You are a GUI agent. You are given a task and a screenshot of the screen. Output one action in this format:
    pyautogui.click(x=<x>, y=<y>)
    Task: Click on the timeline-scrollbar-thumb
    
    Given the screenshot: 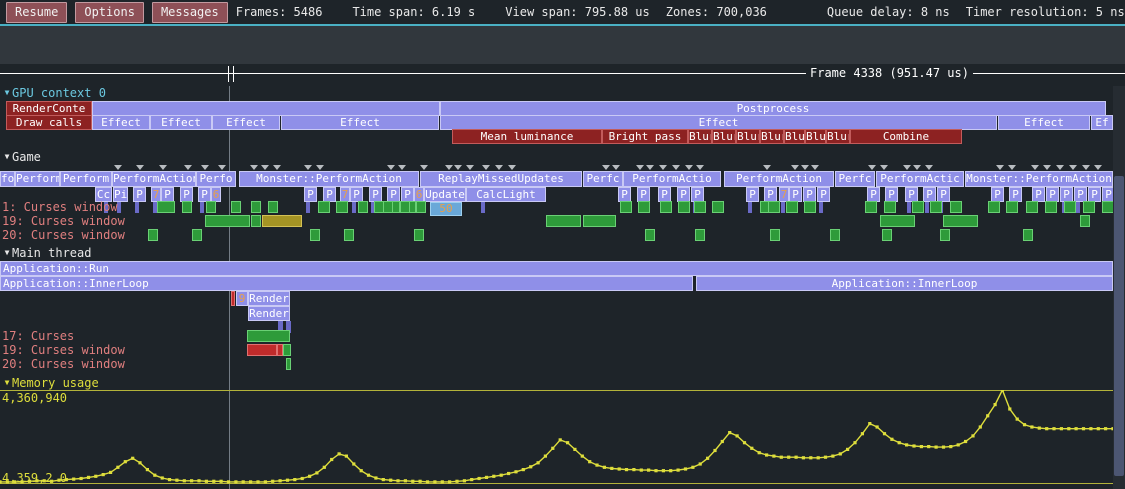 What is the action you would take?
    pyautogui.click(x=1119, y=326)
    